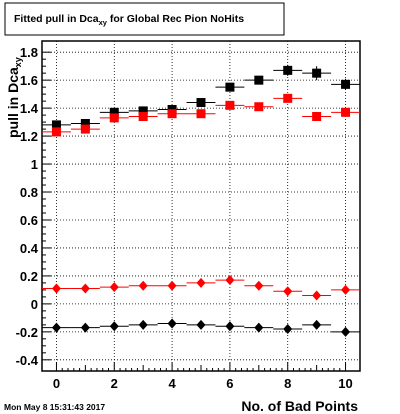  What do you see at coordinates (29, 136) in the screenshot?
I see `y-tick-label: 1.2` at bounding box center [29, 136].